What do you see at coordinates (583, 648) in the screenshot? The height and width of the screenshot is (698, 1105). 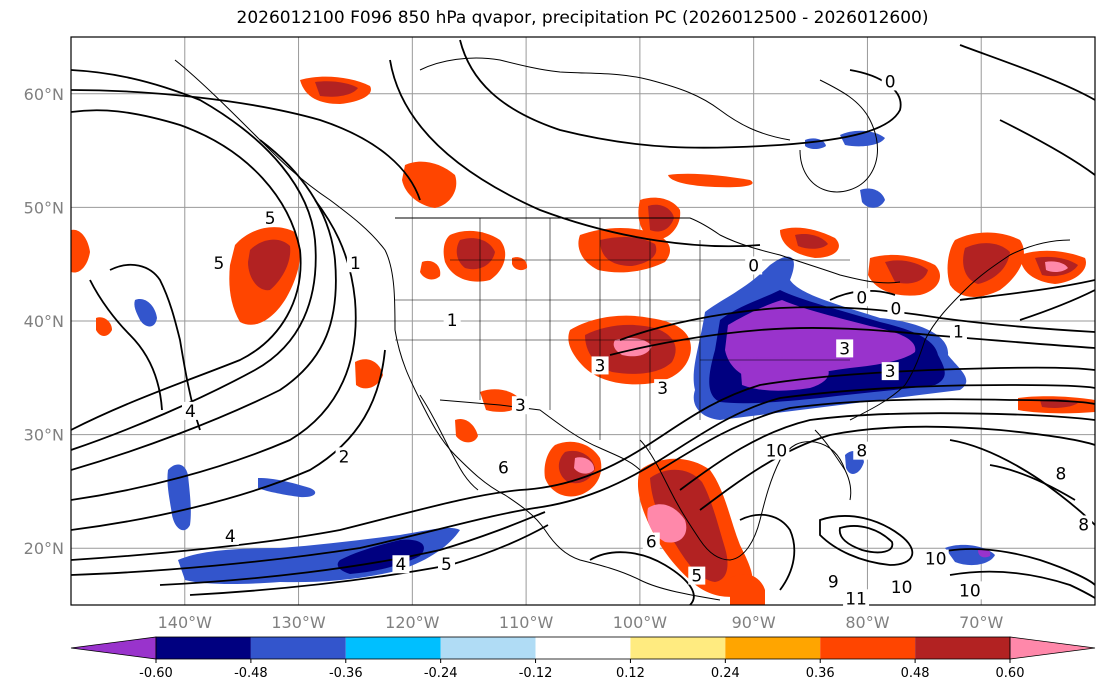 I see `colorbar` at bounding box center [583, 648].